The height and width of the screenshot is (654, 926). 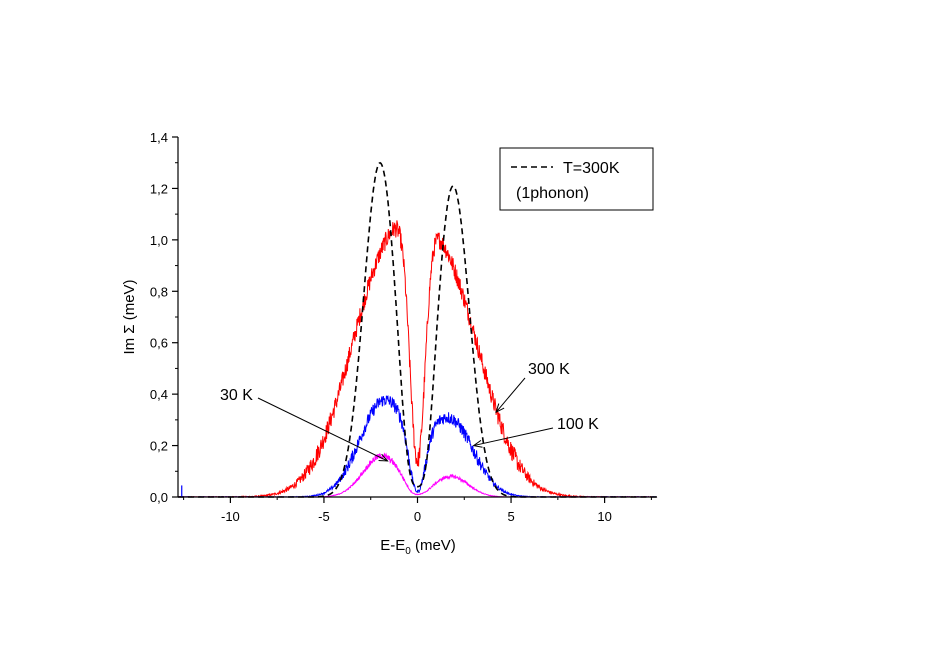 What do you see at coordinates (230, 516) in the screenshot?
I see `x-tick-label: -10` at bounding box center [230, 516].